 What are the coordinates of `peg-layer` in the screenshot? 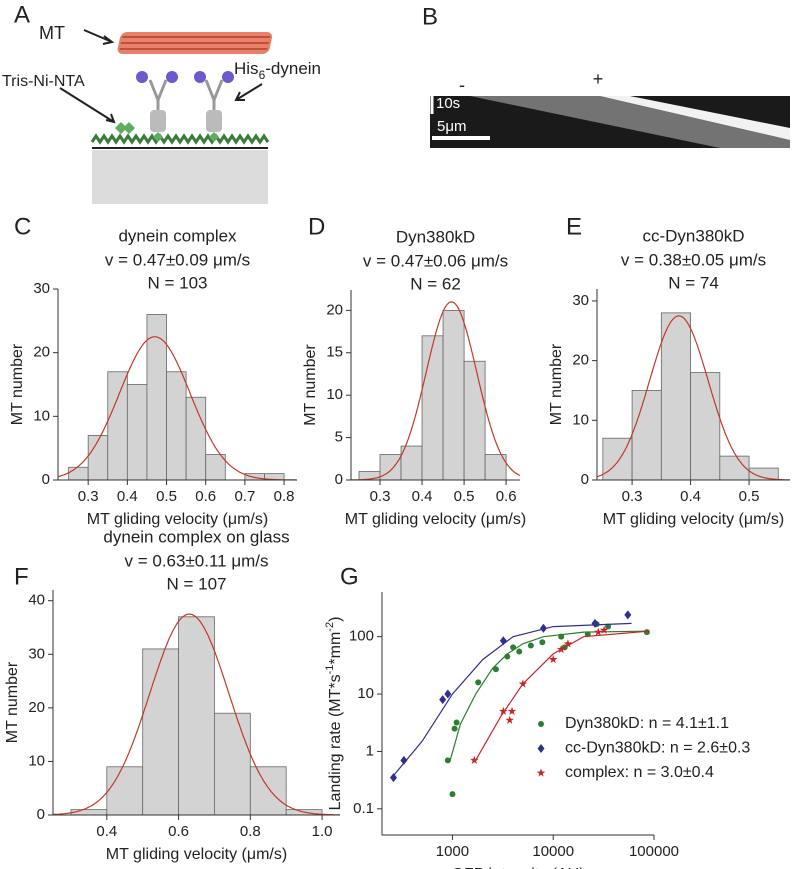 It's located at (180, 139).